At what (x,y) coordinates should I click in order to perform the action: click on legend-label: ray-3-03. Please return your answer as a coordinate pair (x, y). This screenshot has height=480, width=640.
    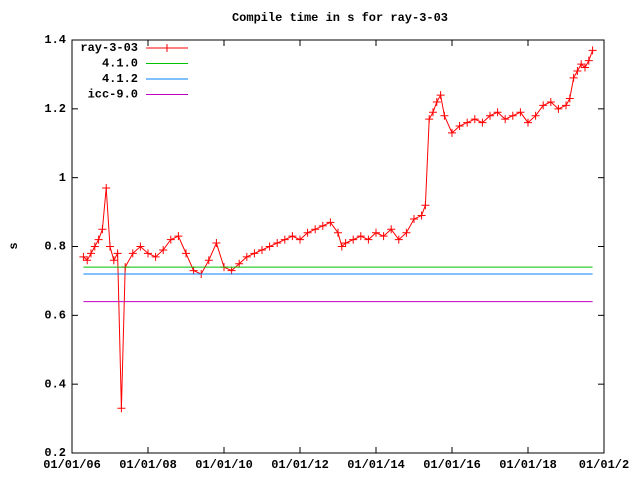
    Looking at the image, I should click on (109, 48).